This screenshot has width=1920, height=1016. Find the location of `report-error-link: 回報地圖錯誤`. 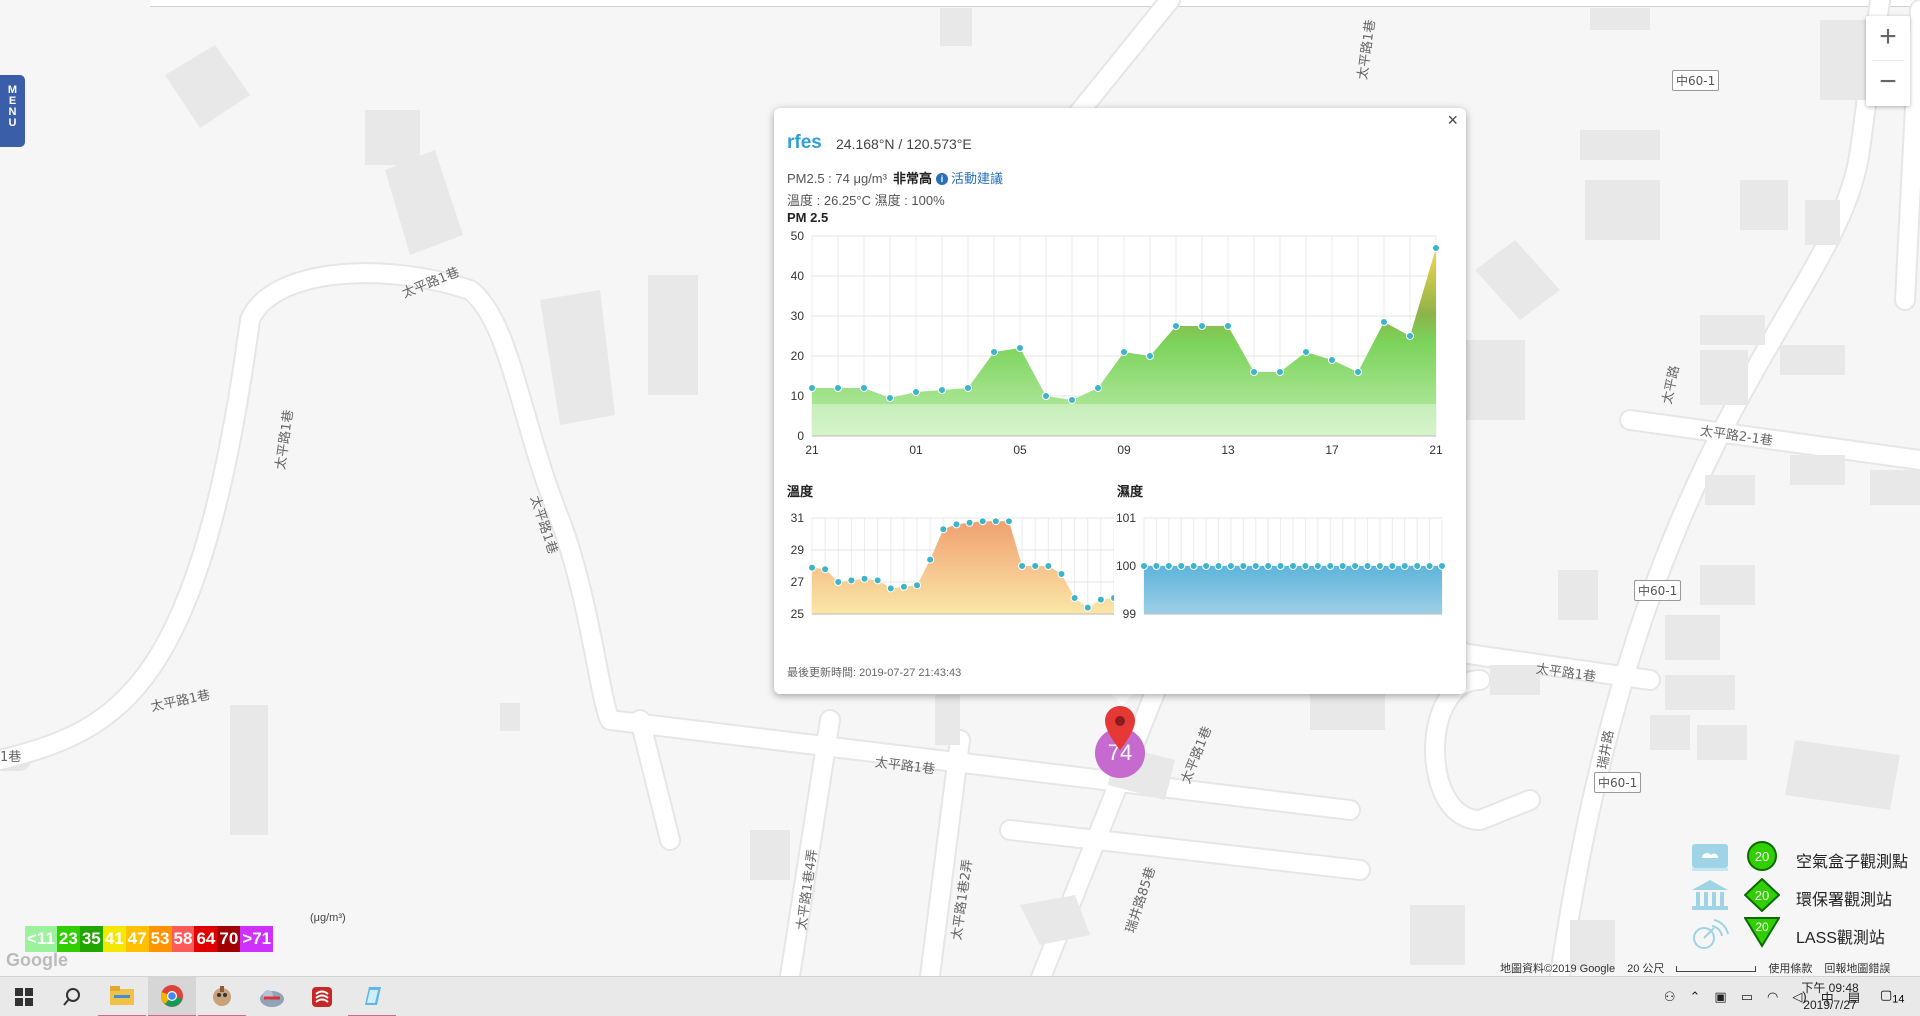

report-error-link: 回報地圖錯誤 is located at coordinates (1857, 969).